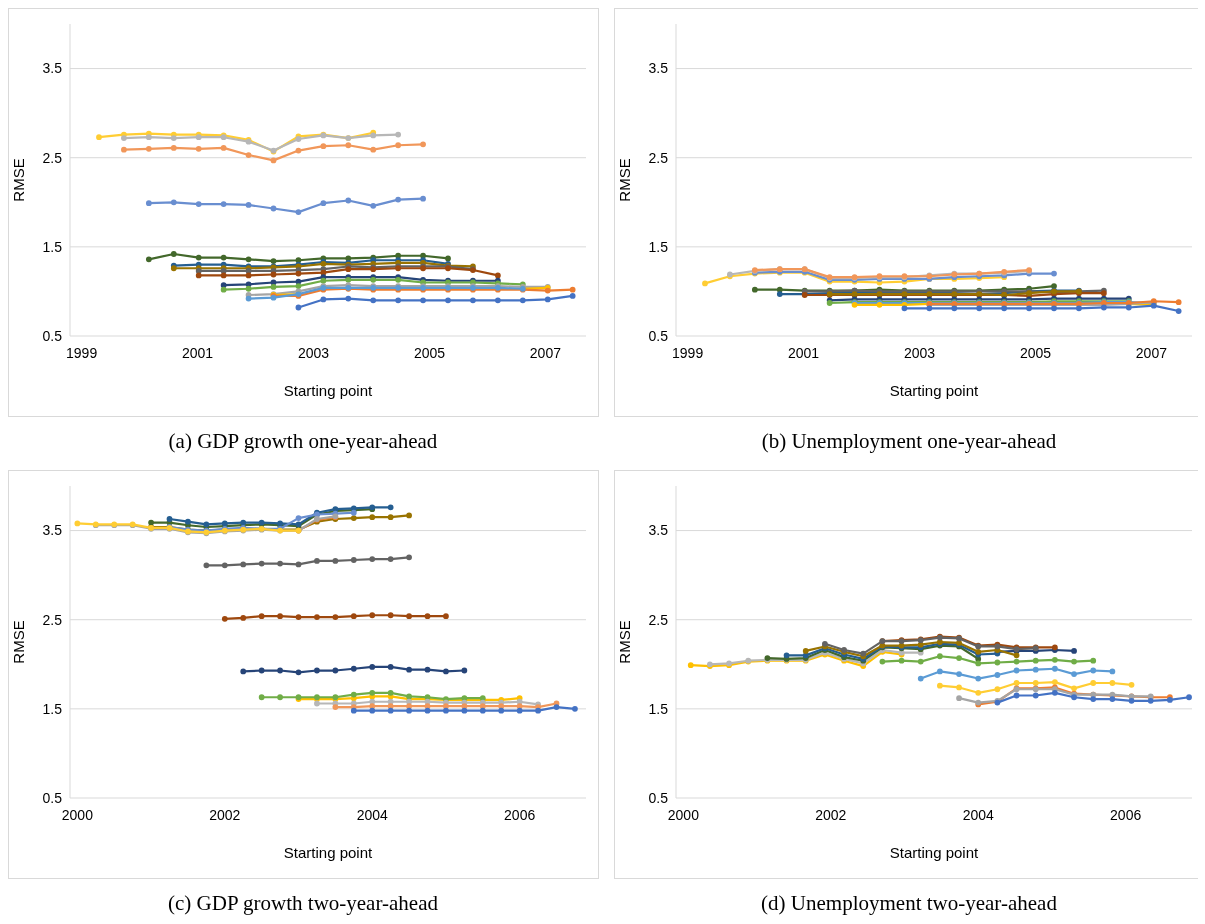 This screenshot has height=924, width=1205. I want to click on text: (a) GDP growth one-year-ahead, so click(303, 441).